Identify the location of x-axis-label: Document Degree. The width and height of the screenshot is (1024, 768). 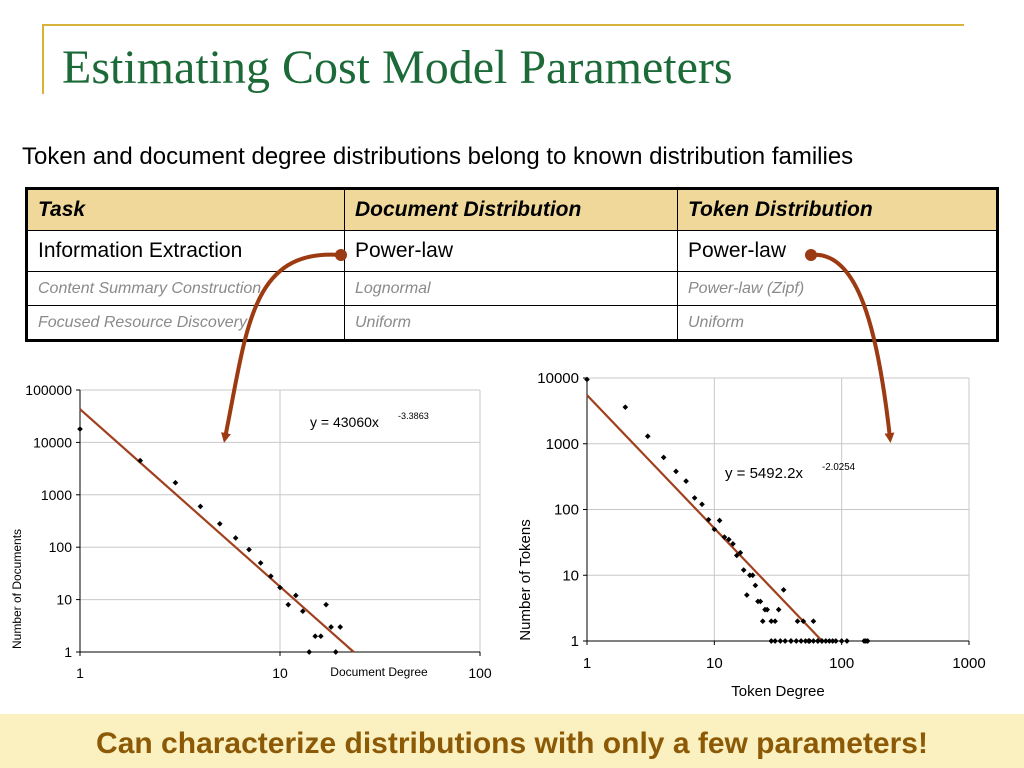
(379, 672).